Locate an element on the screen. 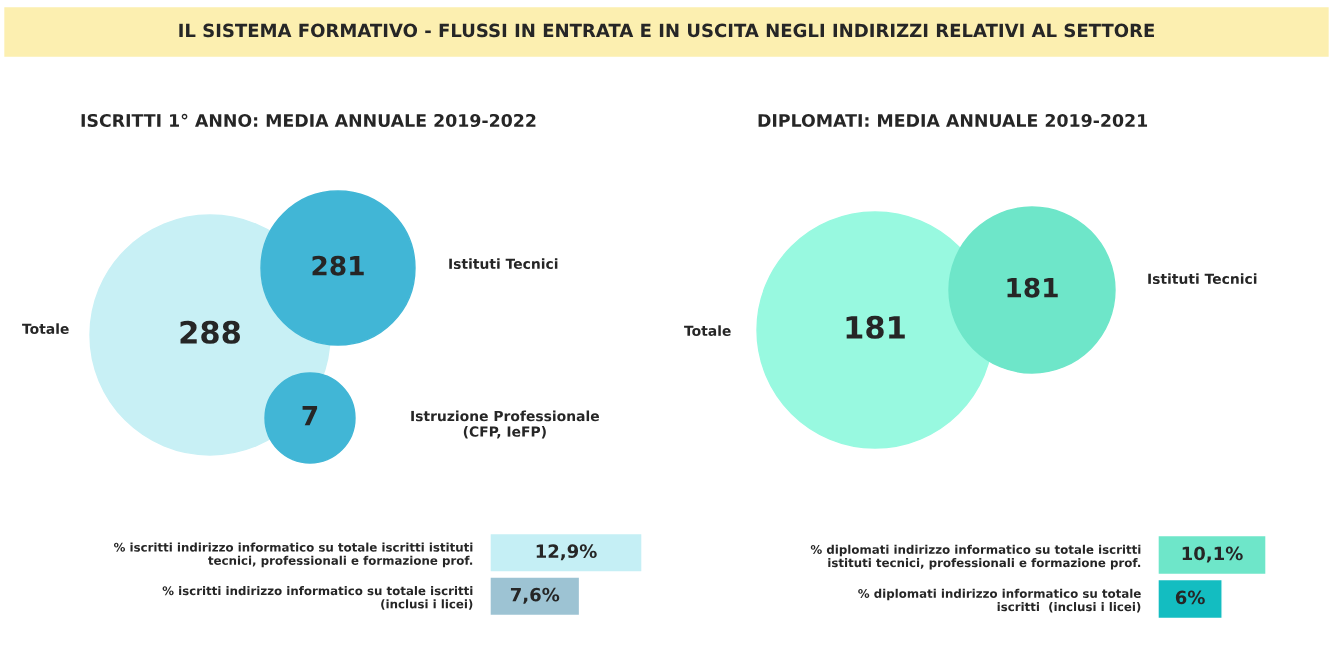 The image size is (1333, 654). data-label: 12,9% is located at coordinates (566, 552).